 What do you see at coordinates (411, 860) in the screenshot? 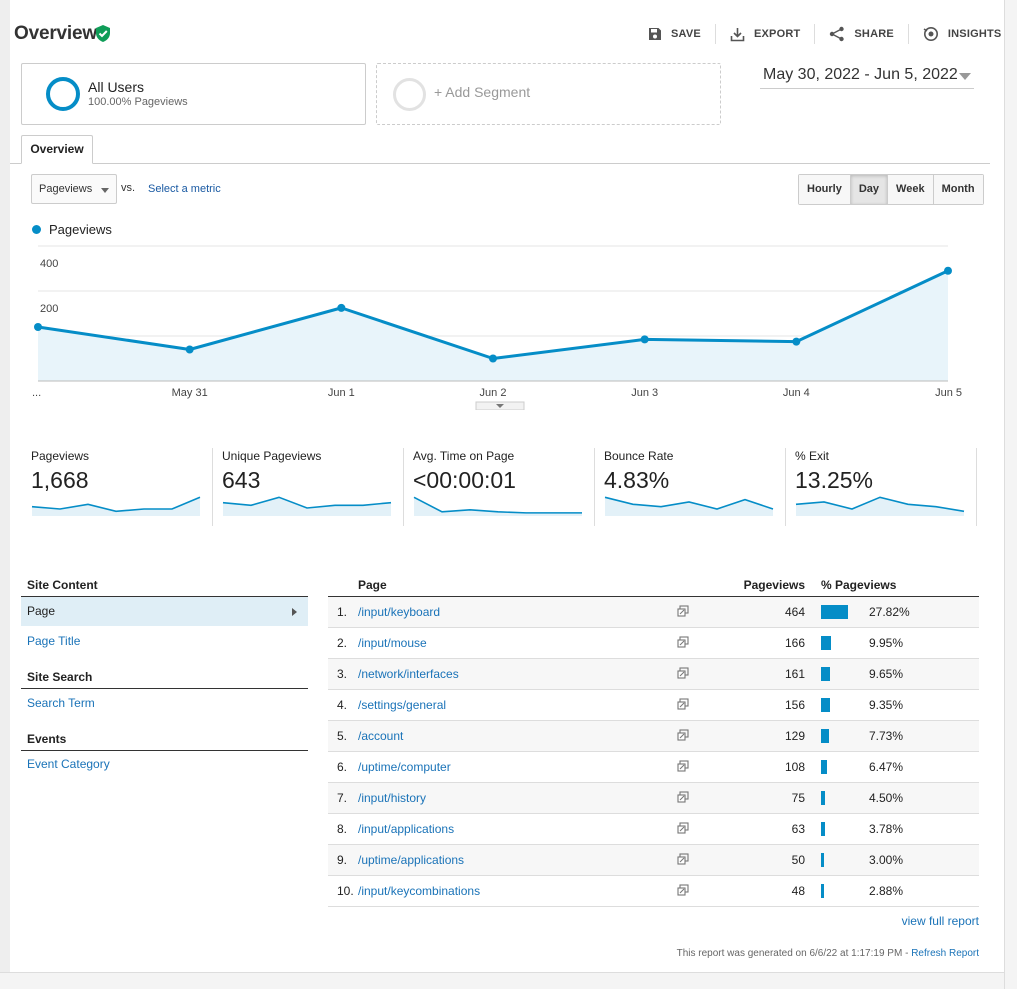
I see `page-link: /uptime/applications` at bounding box center [411, 860].